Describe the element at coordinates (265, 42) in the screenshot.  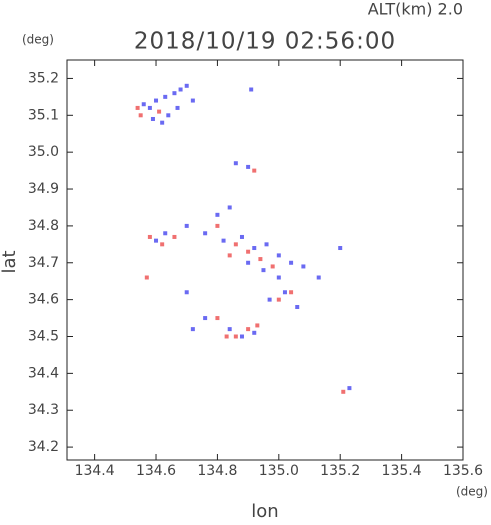
I see `chart-title: 2018/10/19 02:56:00` at that location.